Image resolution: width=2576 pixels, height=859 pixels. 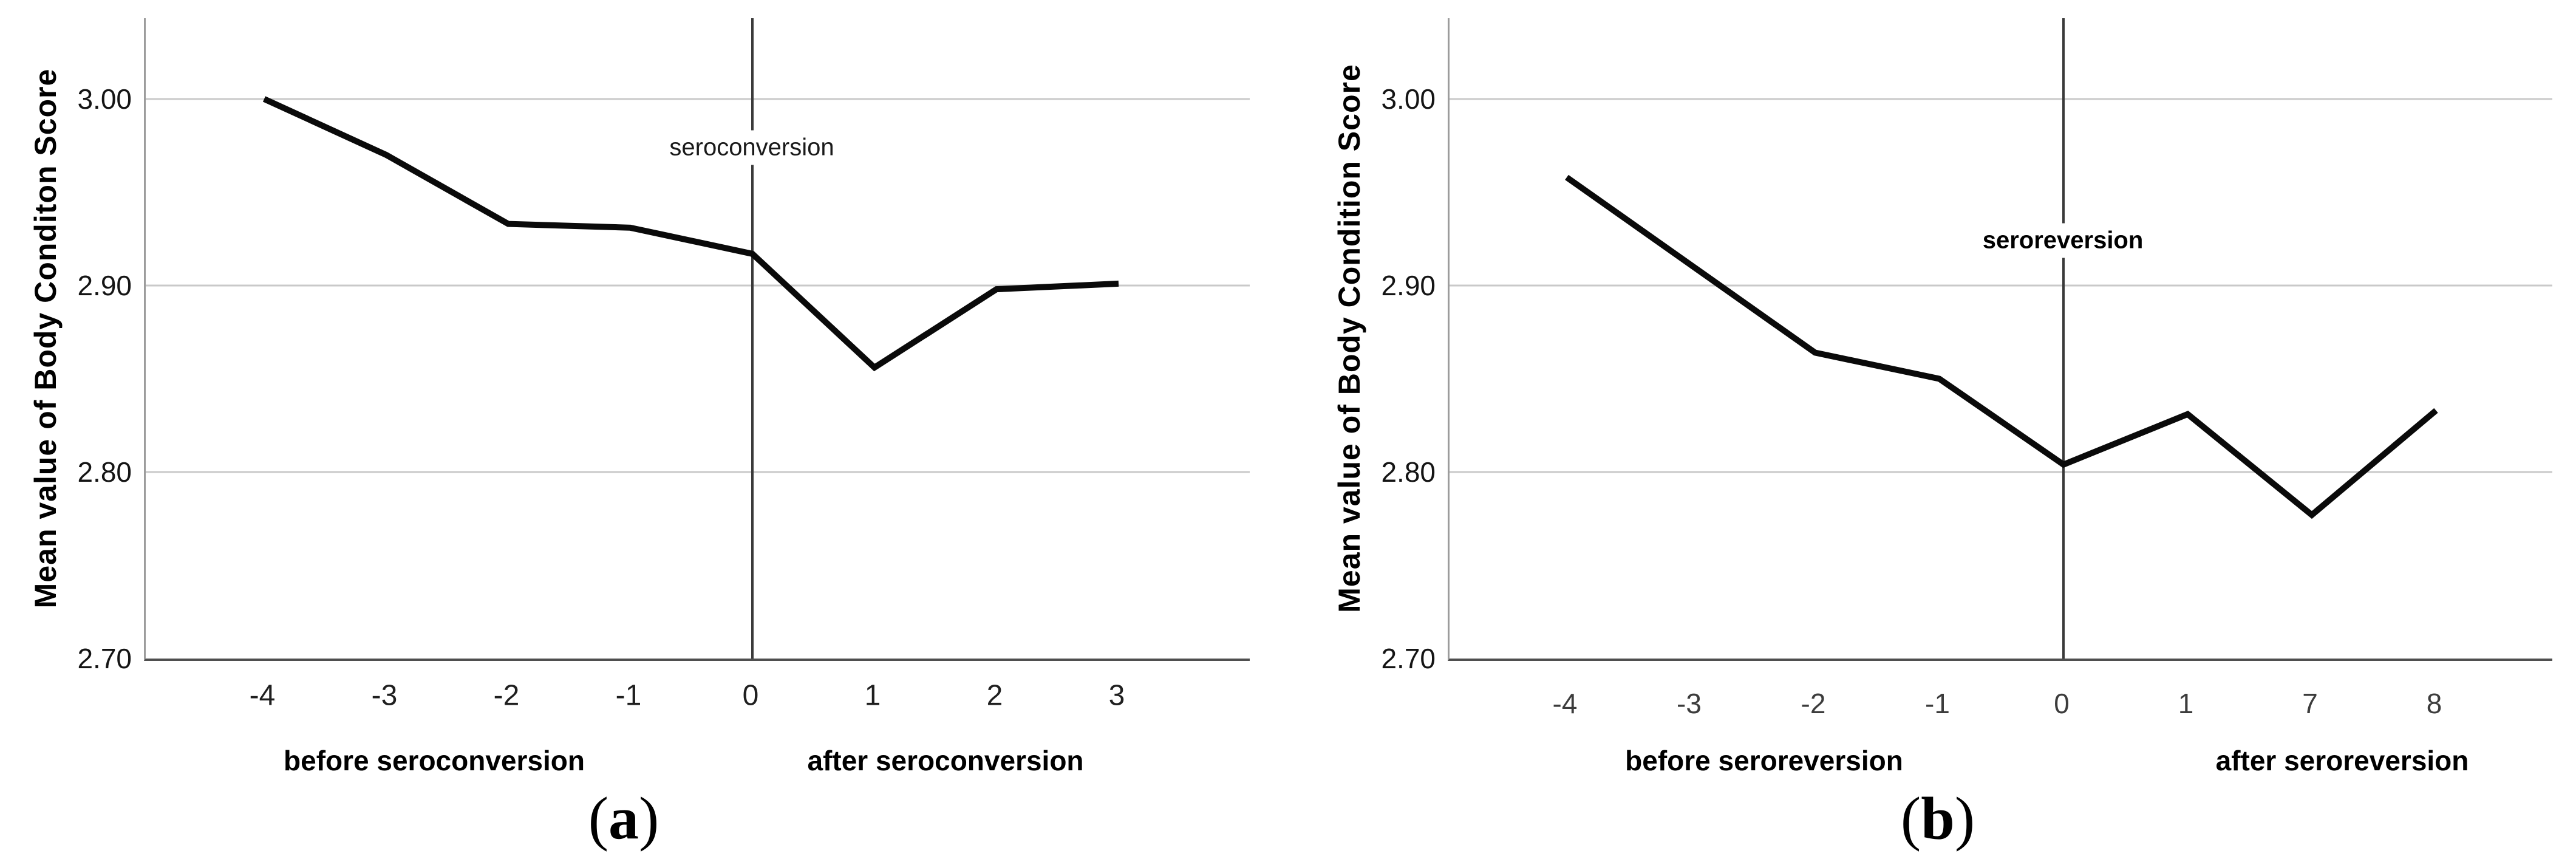 I want to click on x-tick-label: 3, so click(x=1117, y=695).